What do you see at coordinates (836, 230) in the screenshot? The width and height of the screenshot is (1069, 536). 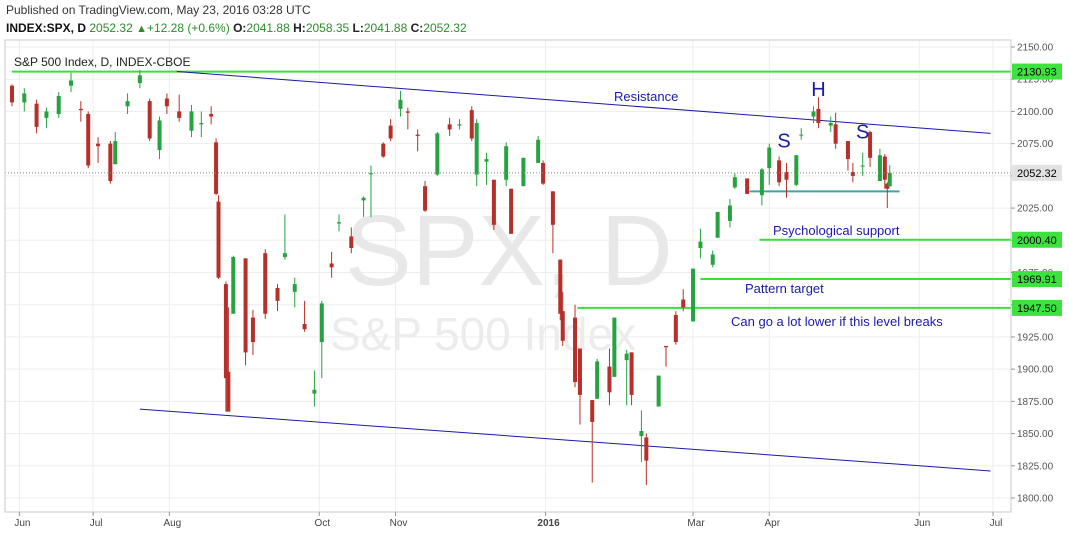 I see `level-annotation: Psychological support` at bounding box center [836, 230].